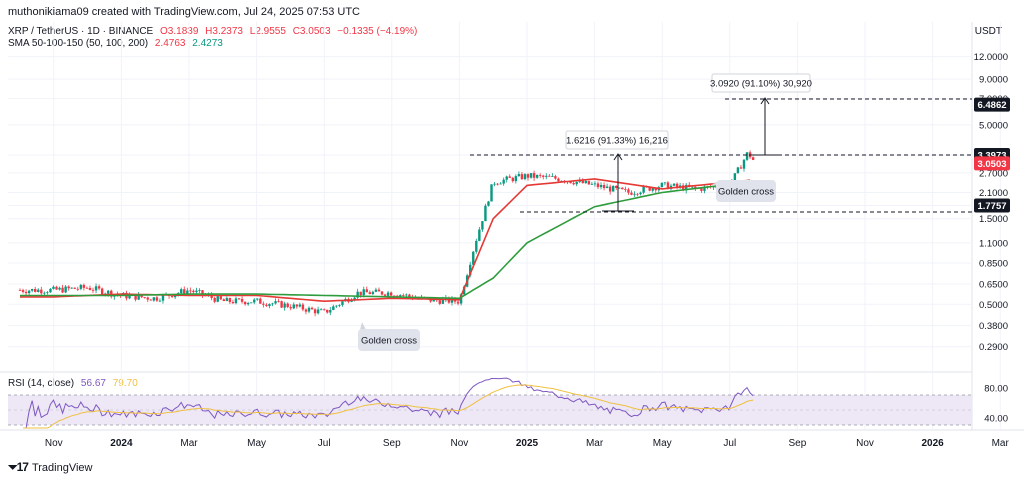 The height and width of the screenshot is (478, 1024). I want to click on price-tick-label: 0.2900, so click(993, 347).